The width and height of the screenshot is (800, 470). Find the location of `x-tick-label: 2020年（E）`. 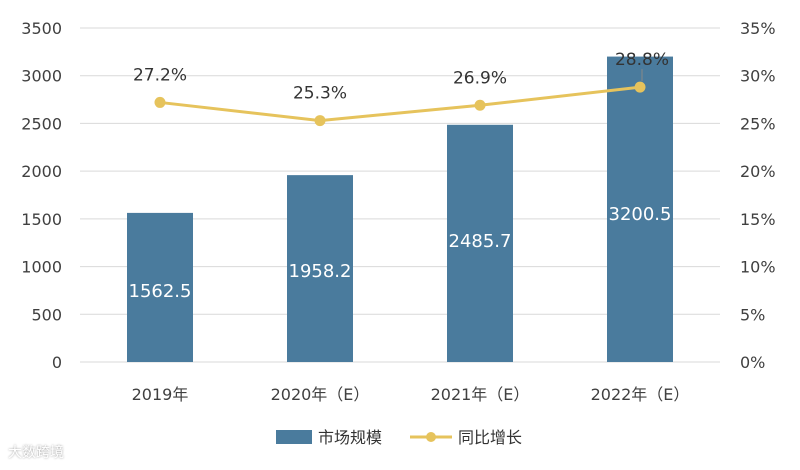

x-tick-label: 2020年（E） is located at coordinates (320, 394).